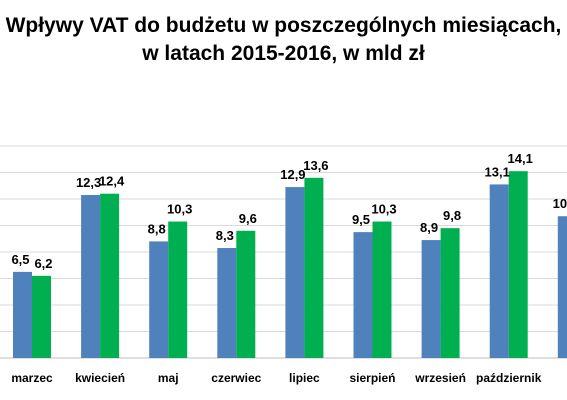  Describe the element at coordinates (43, 263) in the screenshot. I see `value-label-marzec-series-2: 6,2` at that location.